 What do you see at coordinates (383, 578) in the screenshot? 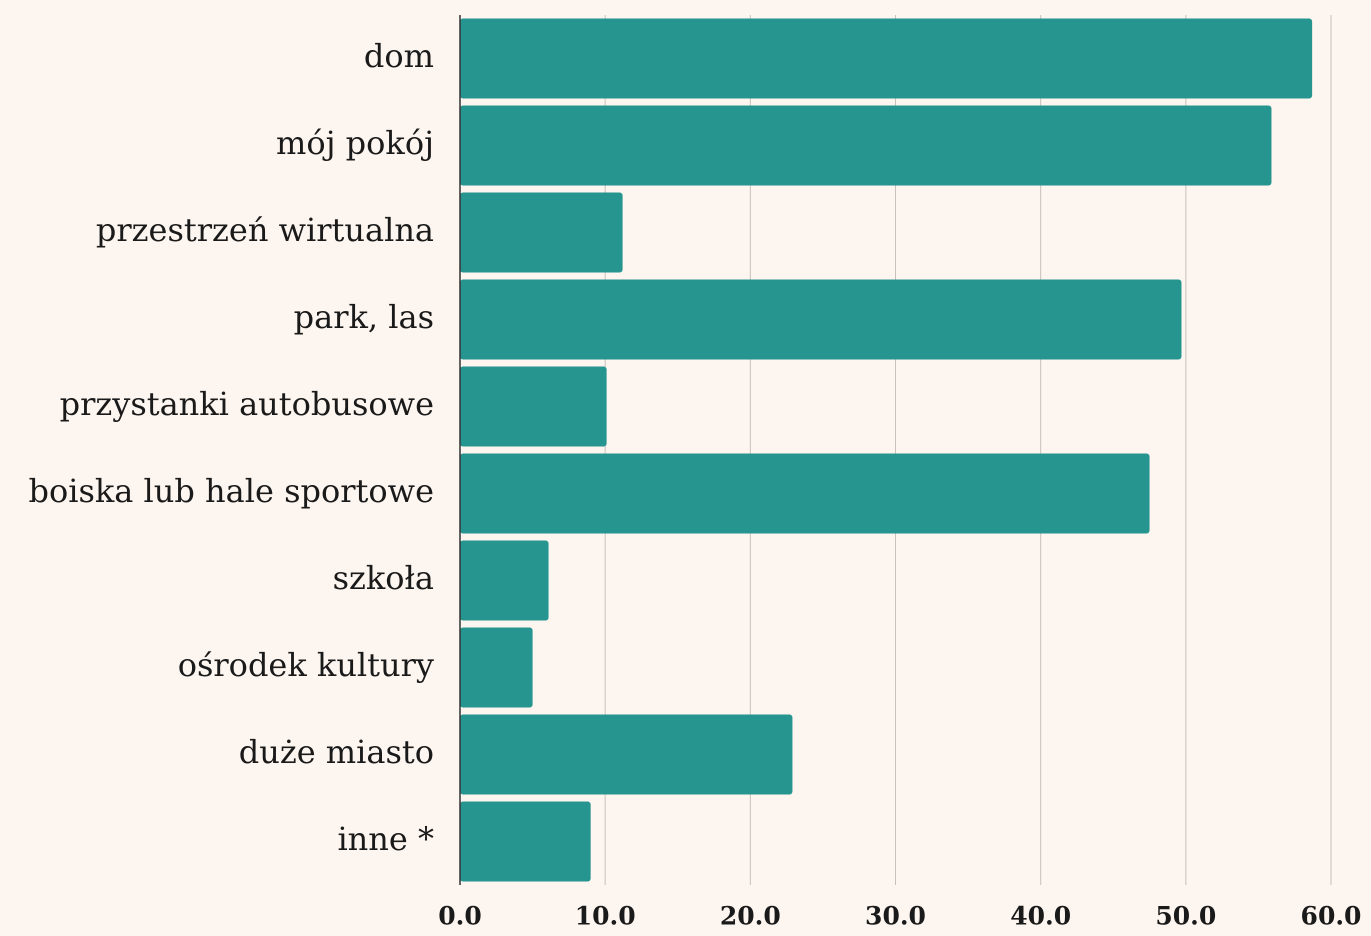
I see `y-tick-label: szkoła` at bounding box center [383, 578].